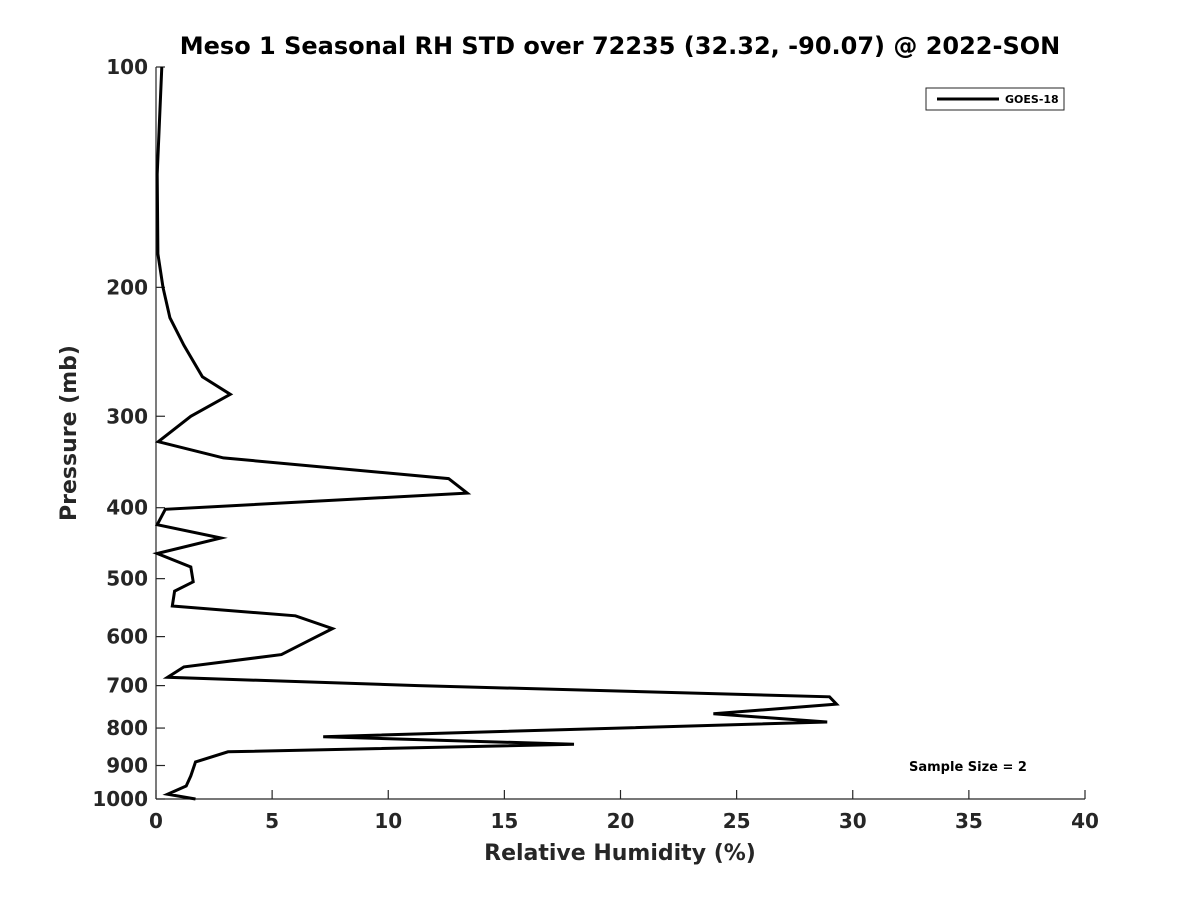 The image size is (1200, 900). I want to click on x-tick-label-5: 5, so click(272, 821).